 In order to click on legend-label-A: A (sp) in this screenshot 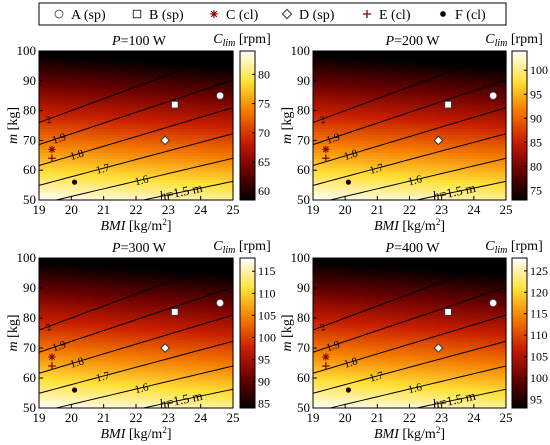, I will do `click(88, 15)`.